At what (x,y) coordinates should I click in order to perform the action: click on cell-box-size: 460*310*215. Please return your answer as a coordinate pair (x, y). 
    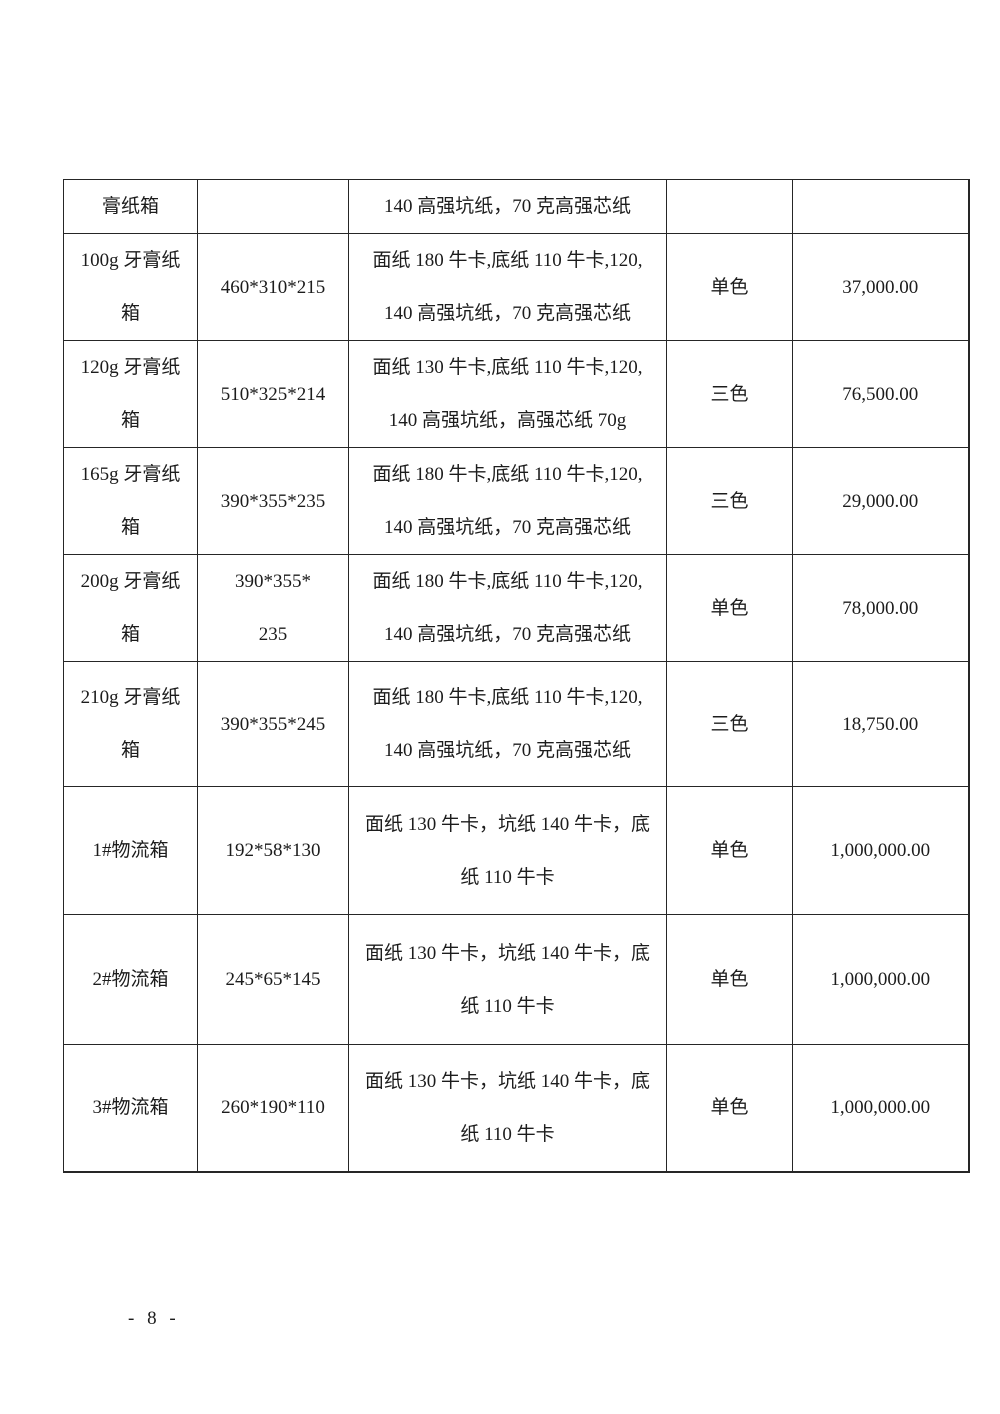
    Looking at the image, I should click on (273, 287).